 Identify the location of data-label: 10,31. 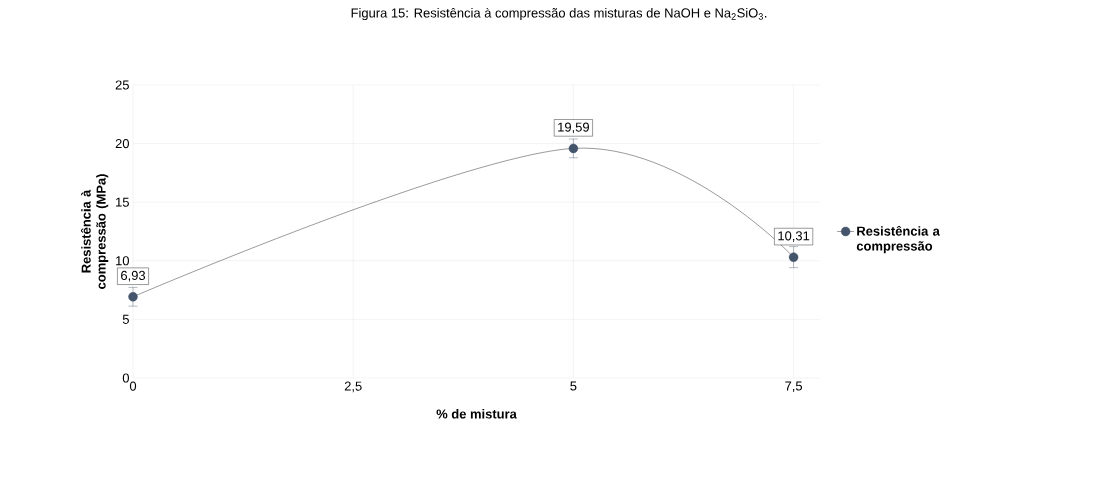
(794, 236).